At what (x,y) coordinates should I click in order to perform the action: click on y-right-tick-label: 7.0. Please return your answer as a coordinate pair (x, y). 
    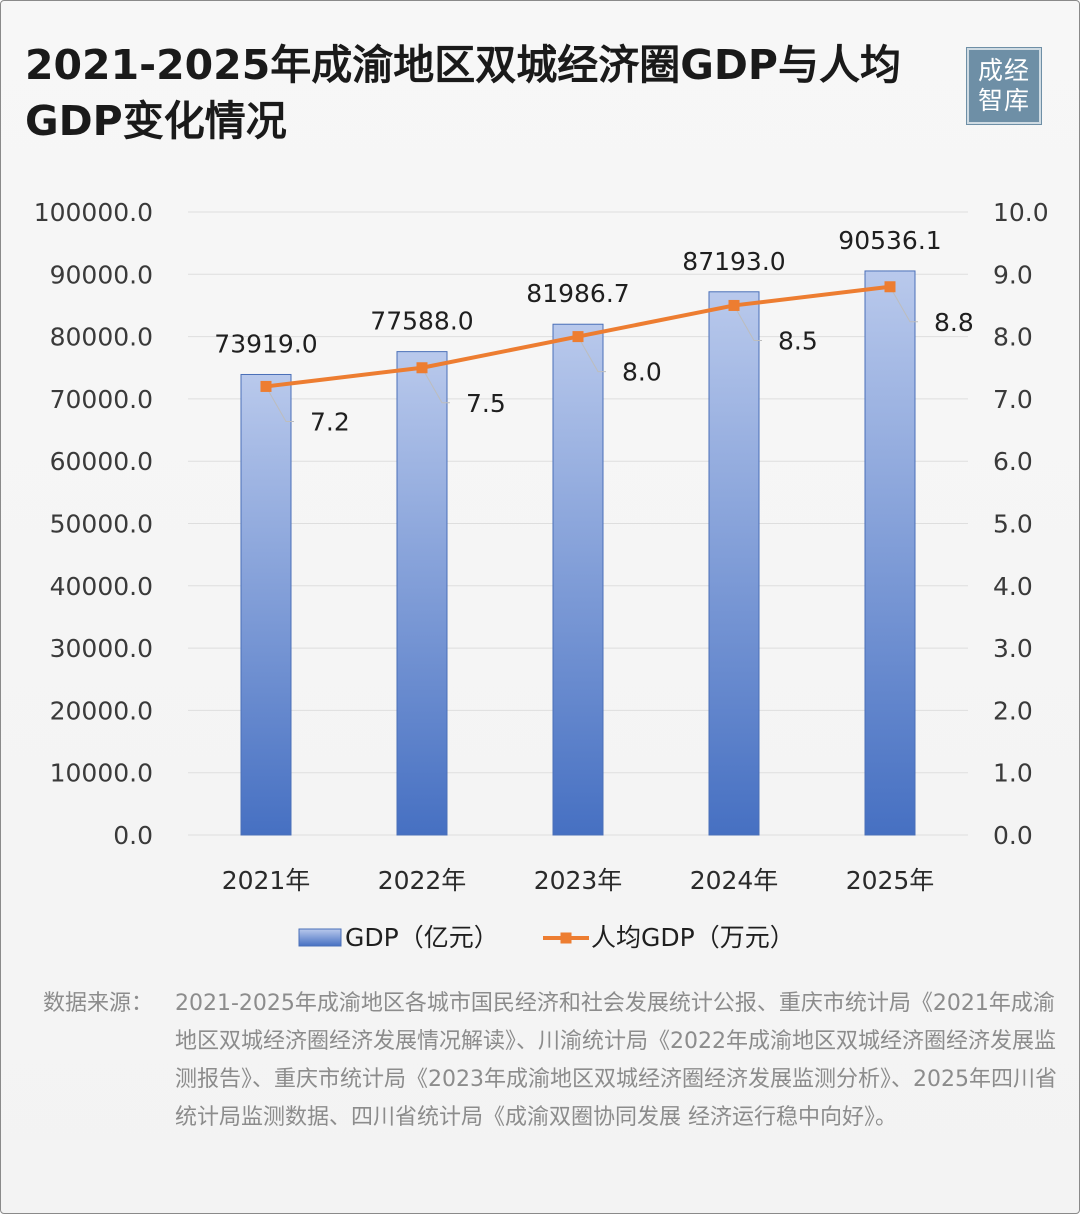
    Looking at the image, I should click on (1013, 399).